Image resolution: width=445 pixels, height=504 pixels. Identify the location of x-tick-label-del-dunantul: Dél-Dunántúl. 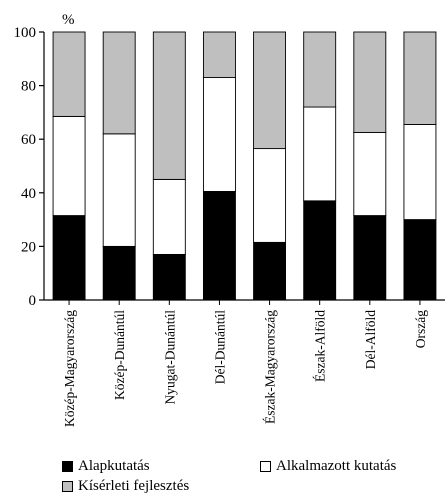
(219, 347).